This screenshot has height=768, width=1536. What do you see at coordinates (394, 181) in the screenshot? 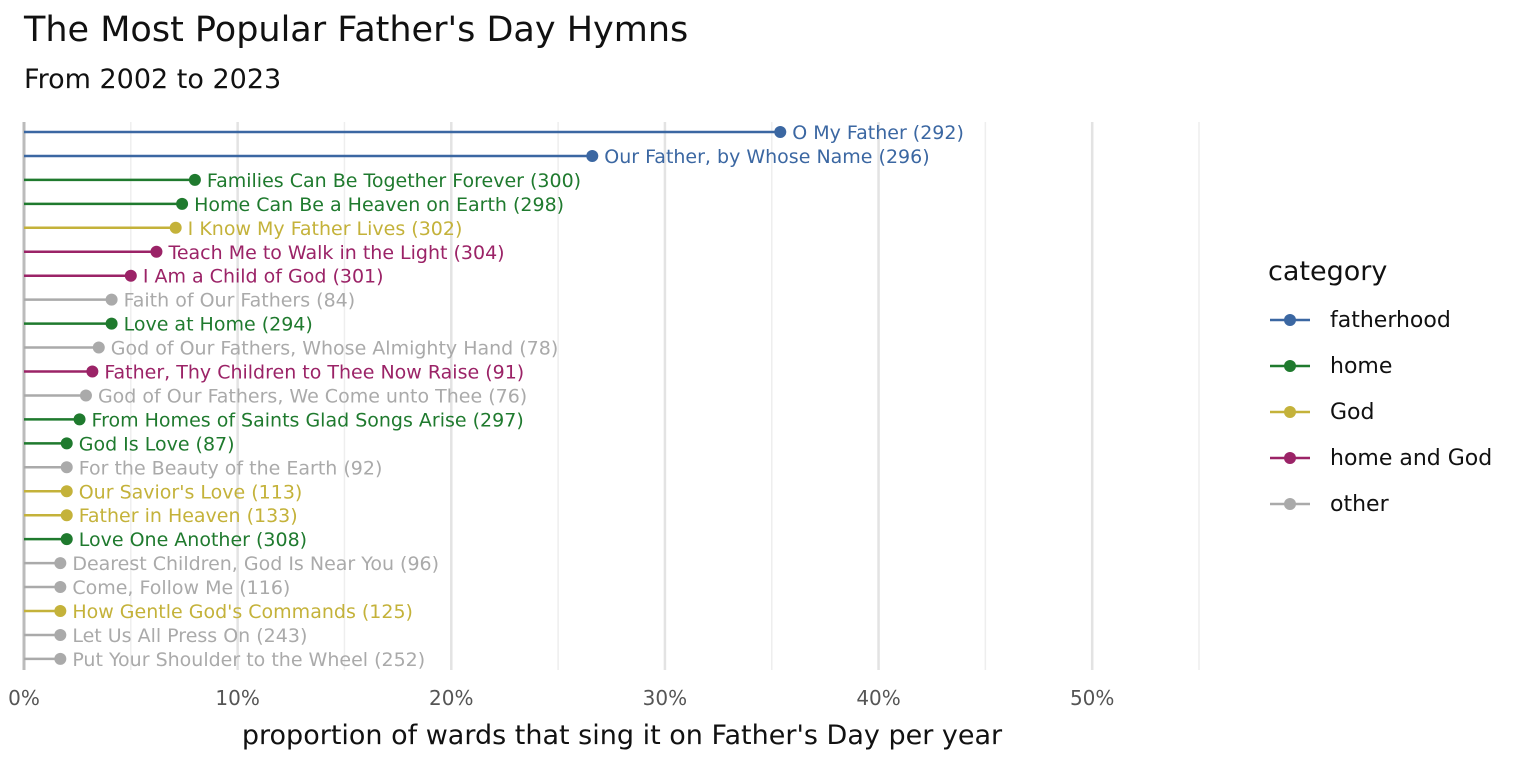
I see `point-label: Families Can Be Together Forever (300)` at bounding box center [394, 181].